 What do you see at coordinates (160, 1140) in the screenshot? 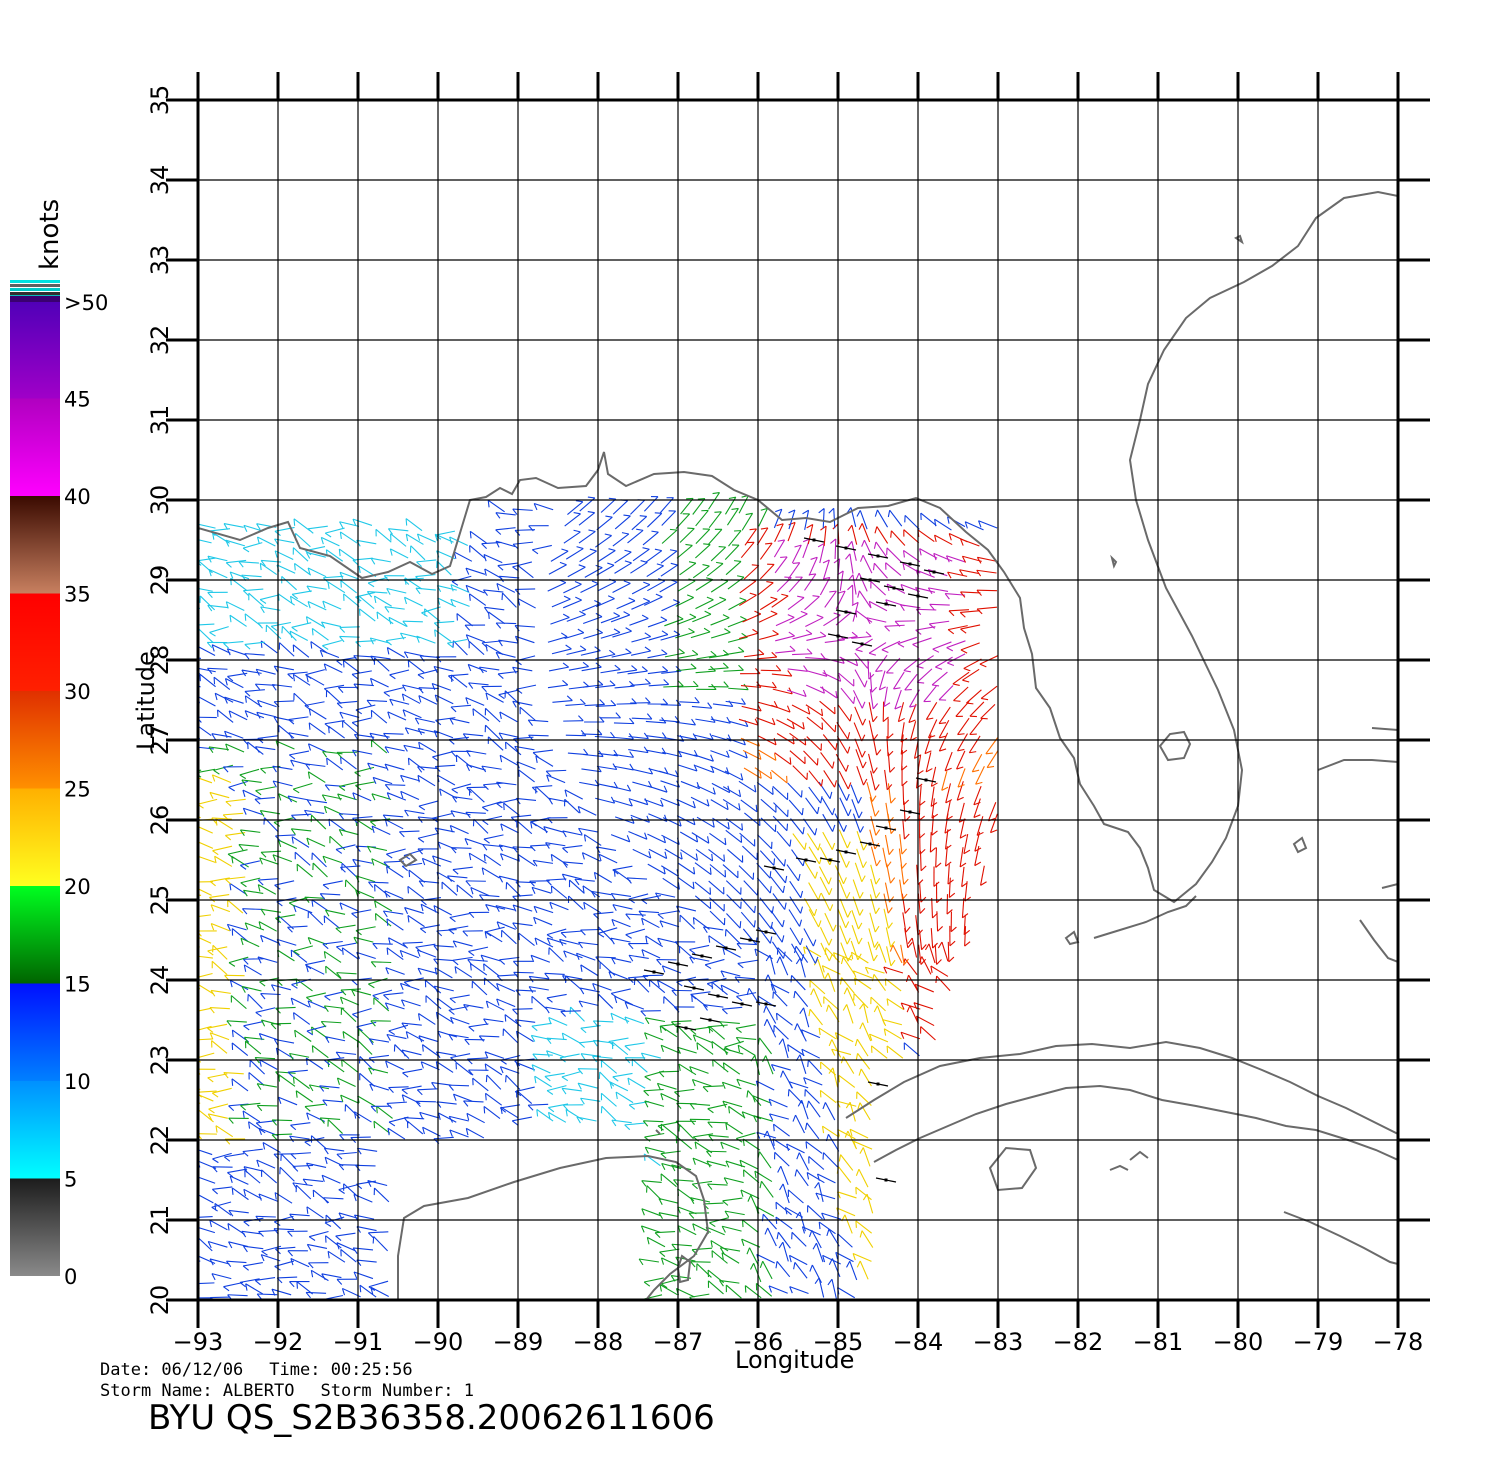
I see `lat-tick-label: 22` at bounding box center [160, 1140].